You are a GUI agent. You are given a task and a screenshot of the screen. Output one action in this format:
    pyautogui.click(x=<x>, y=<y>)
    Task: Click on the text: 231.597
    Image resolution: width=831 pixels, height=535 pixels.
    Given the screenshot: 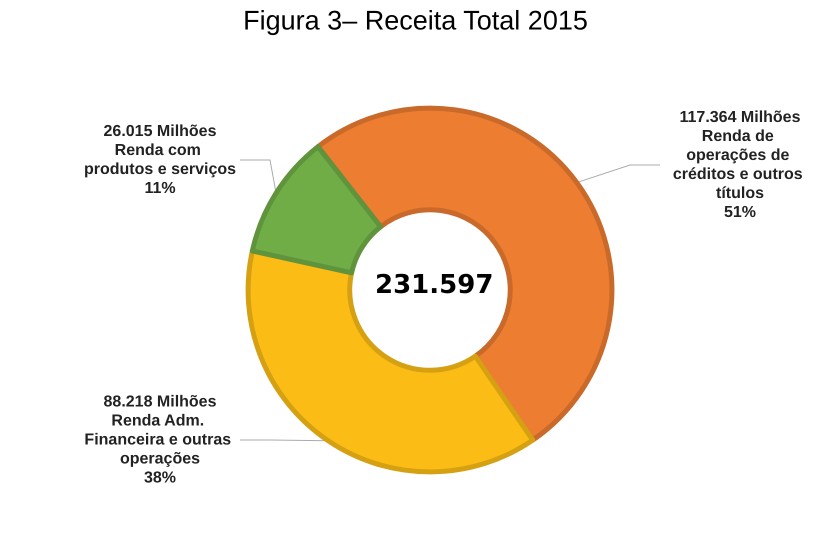 What is the action you would take?
    pyautogui.click(x=434, y=285)
    